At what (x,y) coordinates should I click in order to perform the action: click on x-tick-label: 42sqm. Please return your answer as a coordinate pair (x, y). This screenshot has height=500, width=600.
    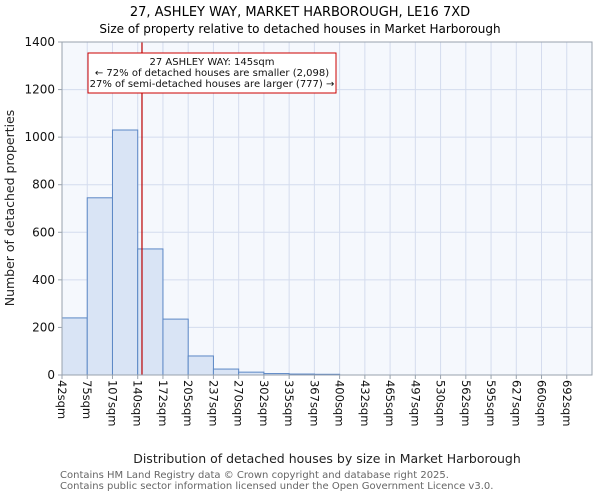
    Looking at the image, I should click on (62, 399).